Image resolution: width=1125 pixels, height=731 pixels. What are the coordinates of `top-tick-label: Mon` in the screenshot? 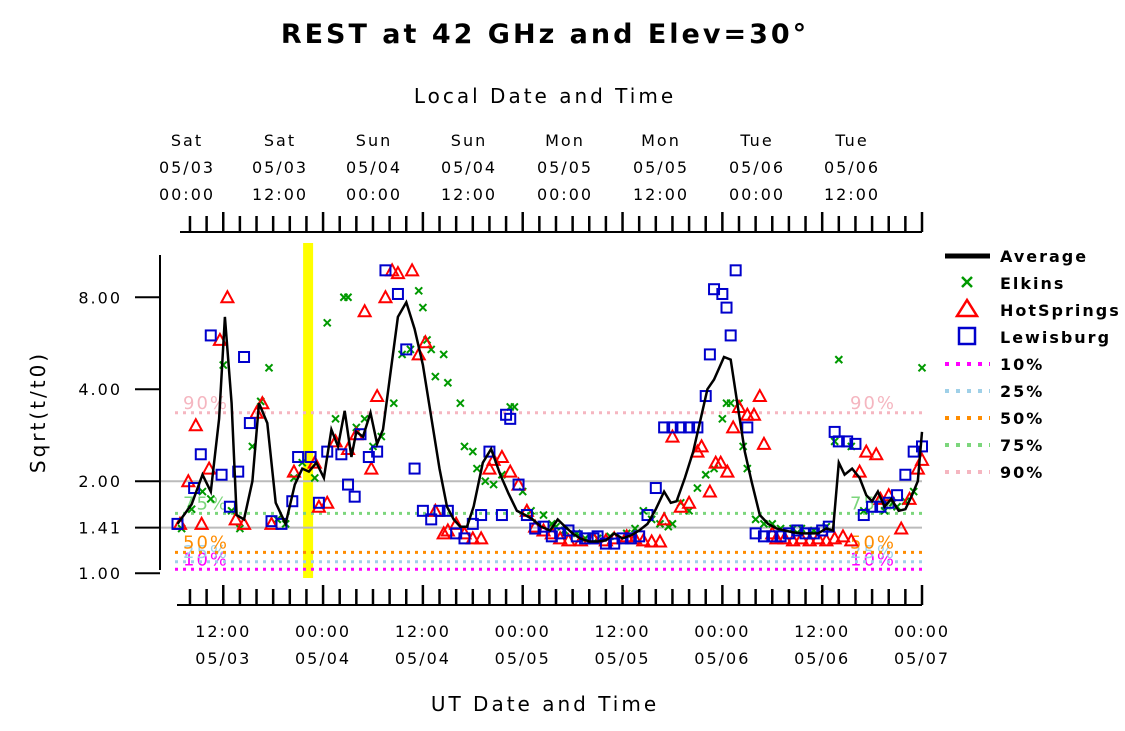 It's located at (565, 140).